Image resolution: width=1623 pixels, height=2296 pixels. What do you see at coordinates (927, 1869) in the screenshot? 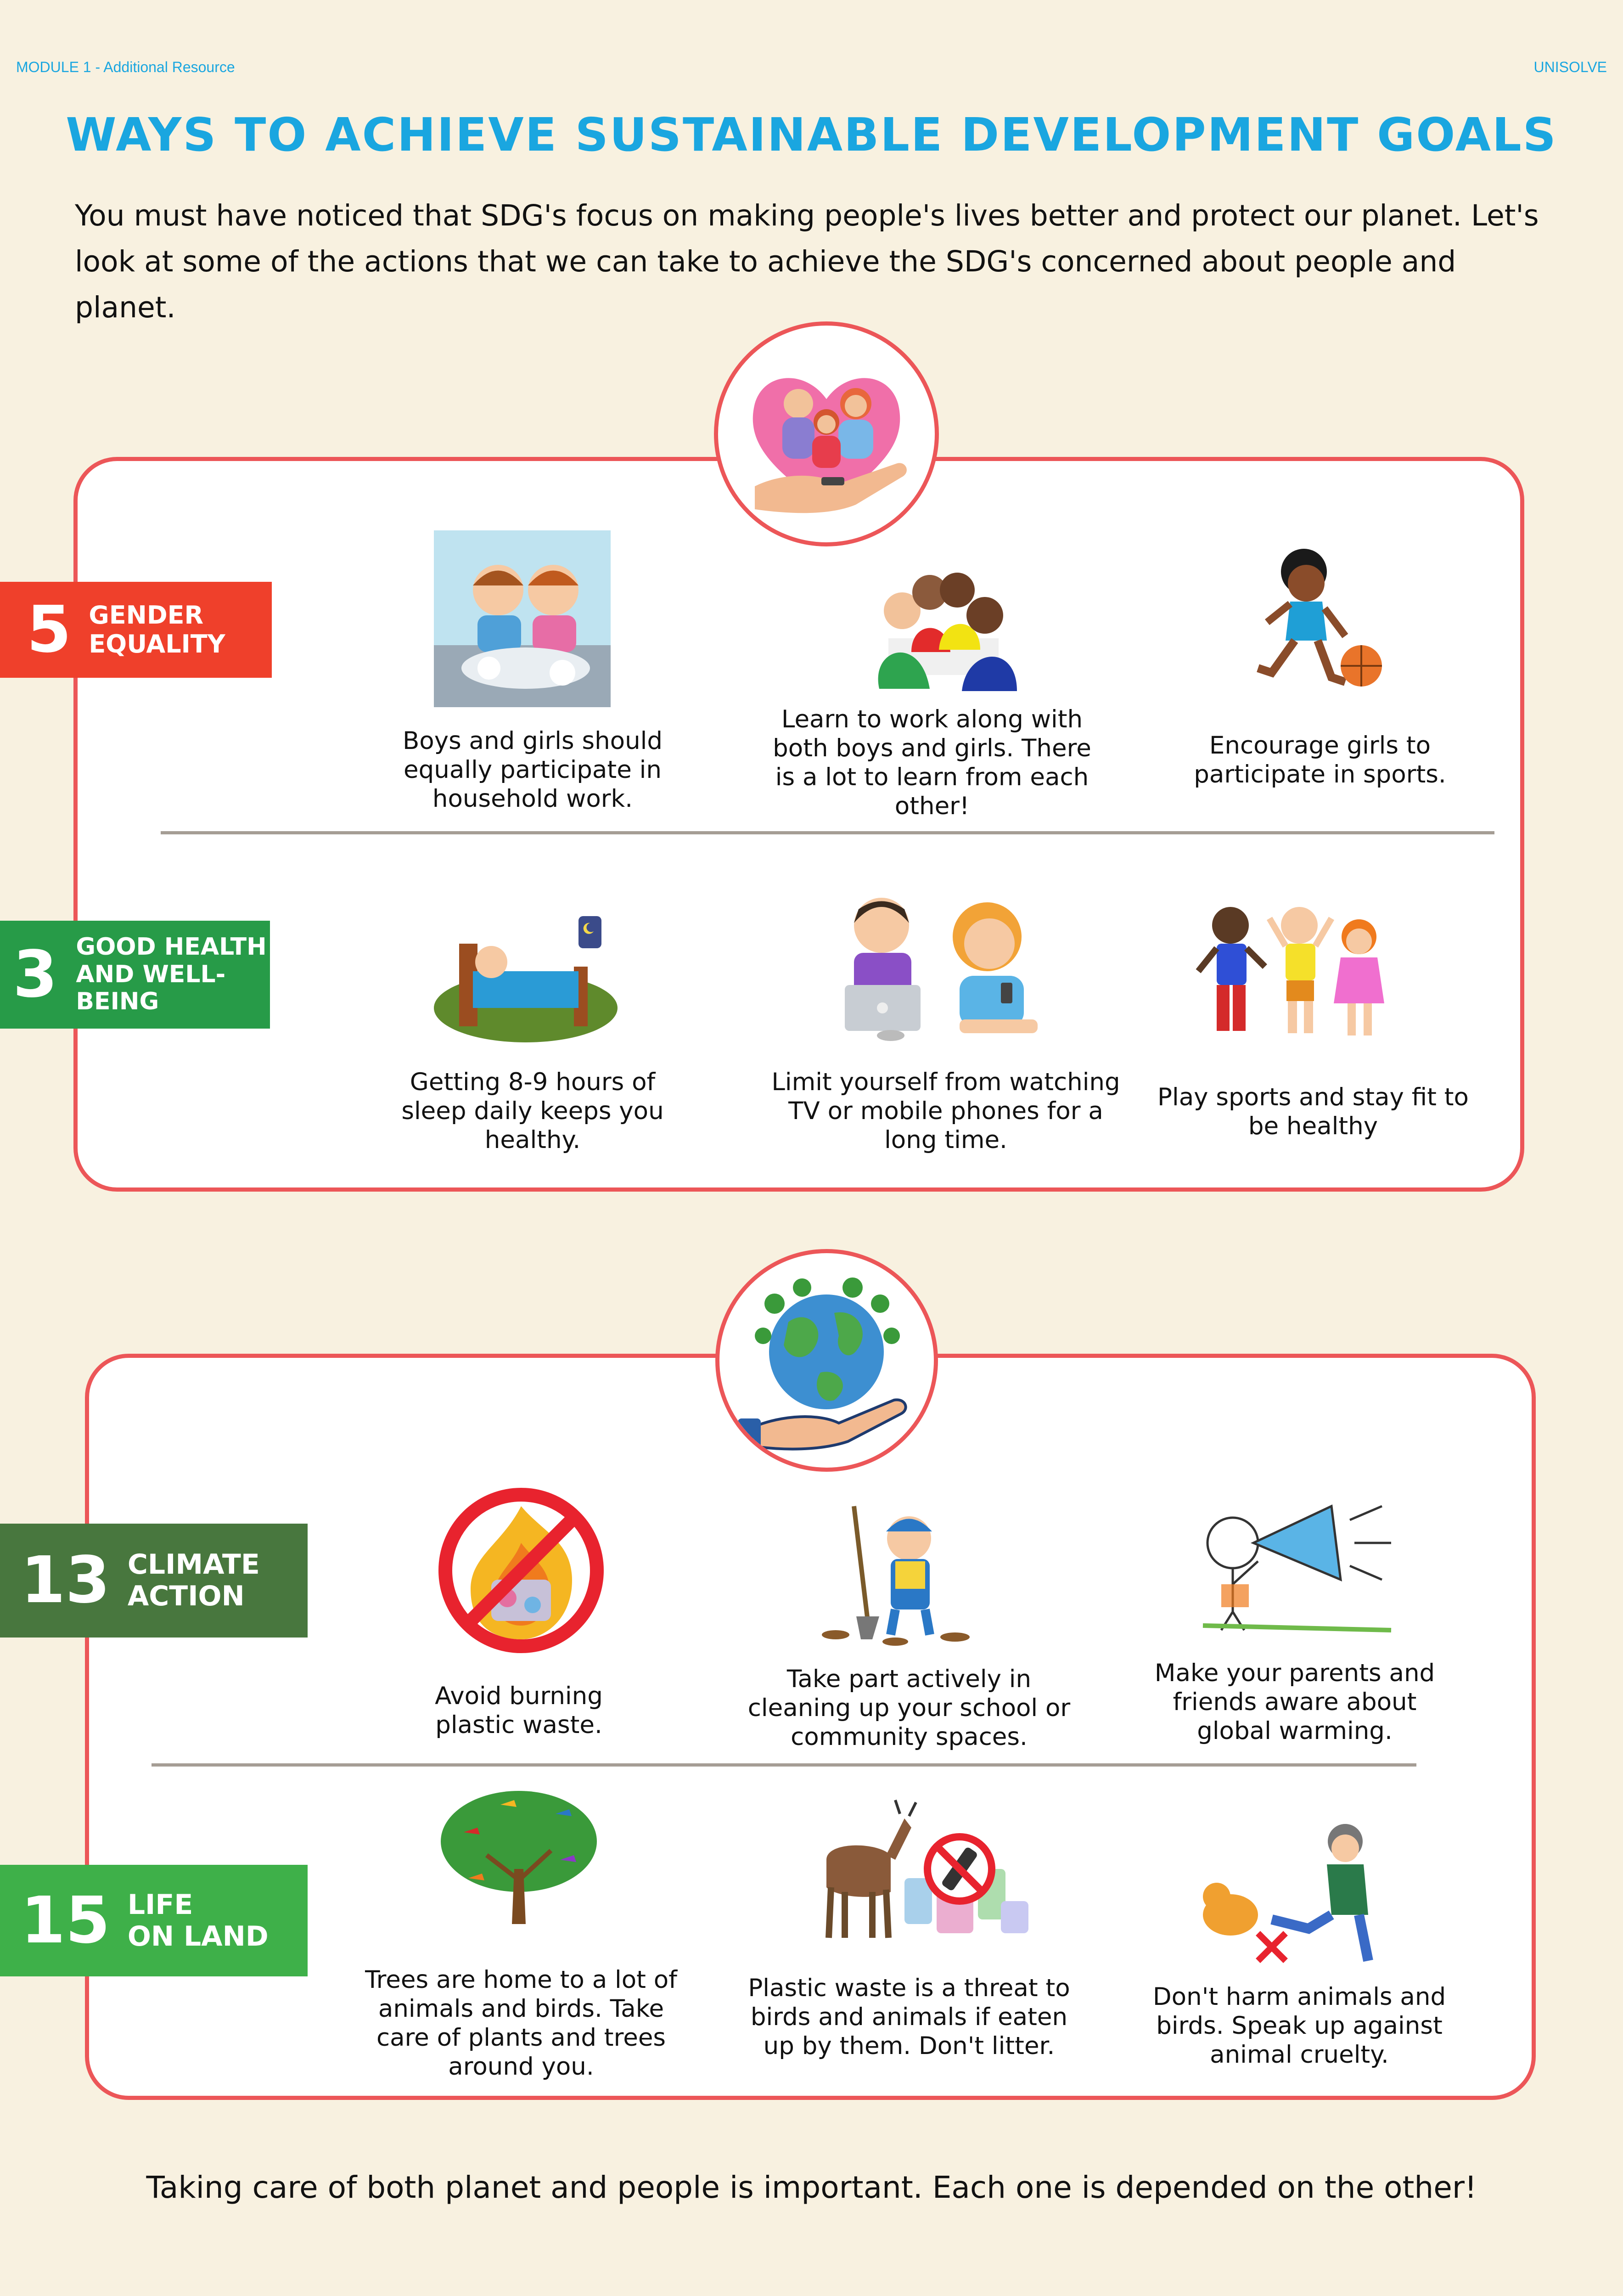
I see `plastic-threat-illustration` at bounding box center [927, 1869].